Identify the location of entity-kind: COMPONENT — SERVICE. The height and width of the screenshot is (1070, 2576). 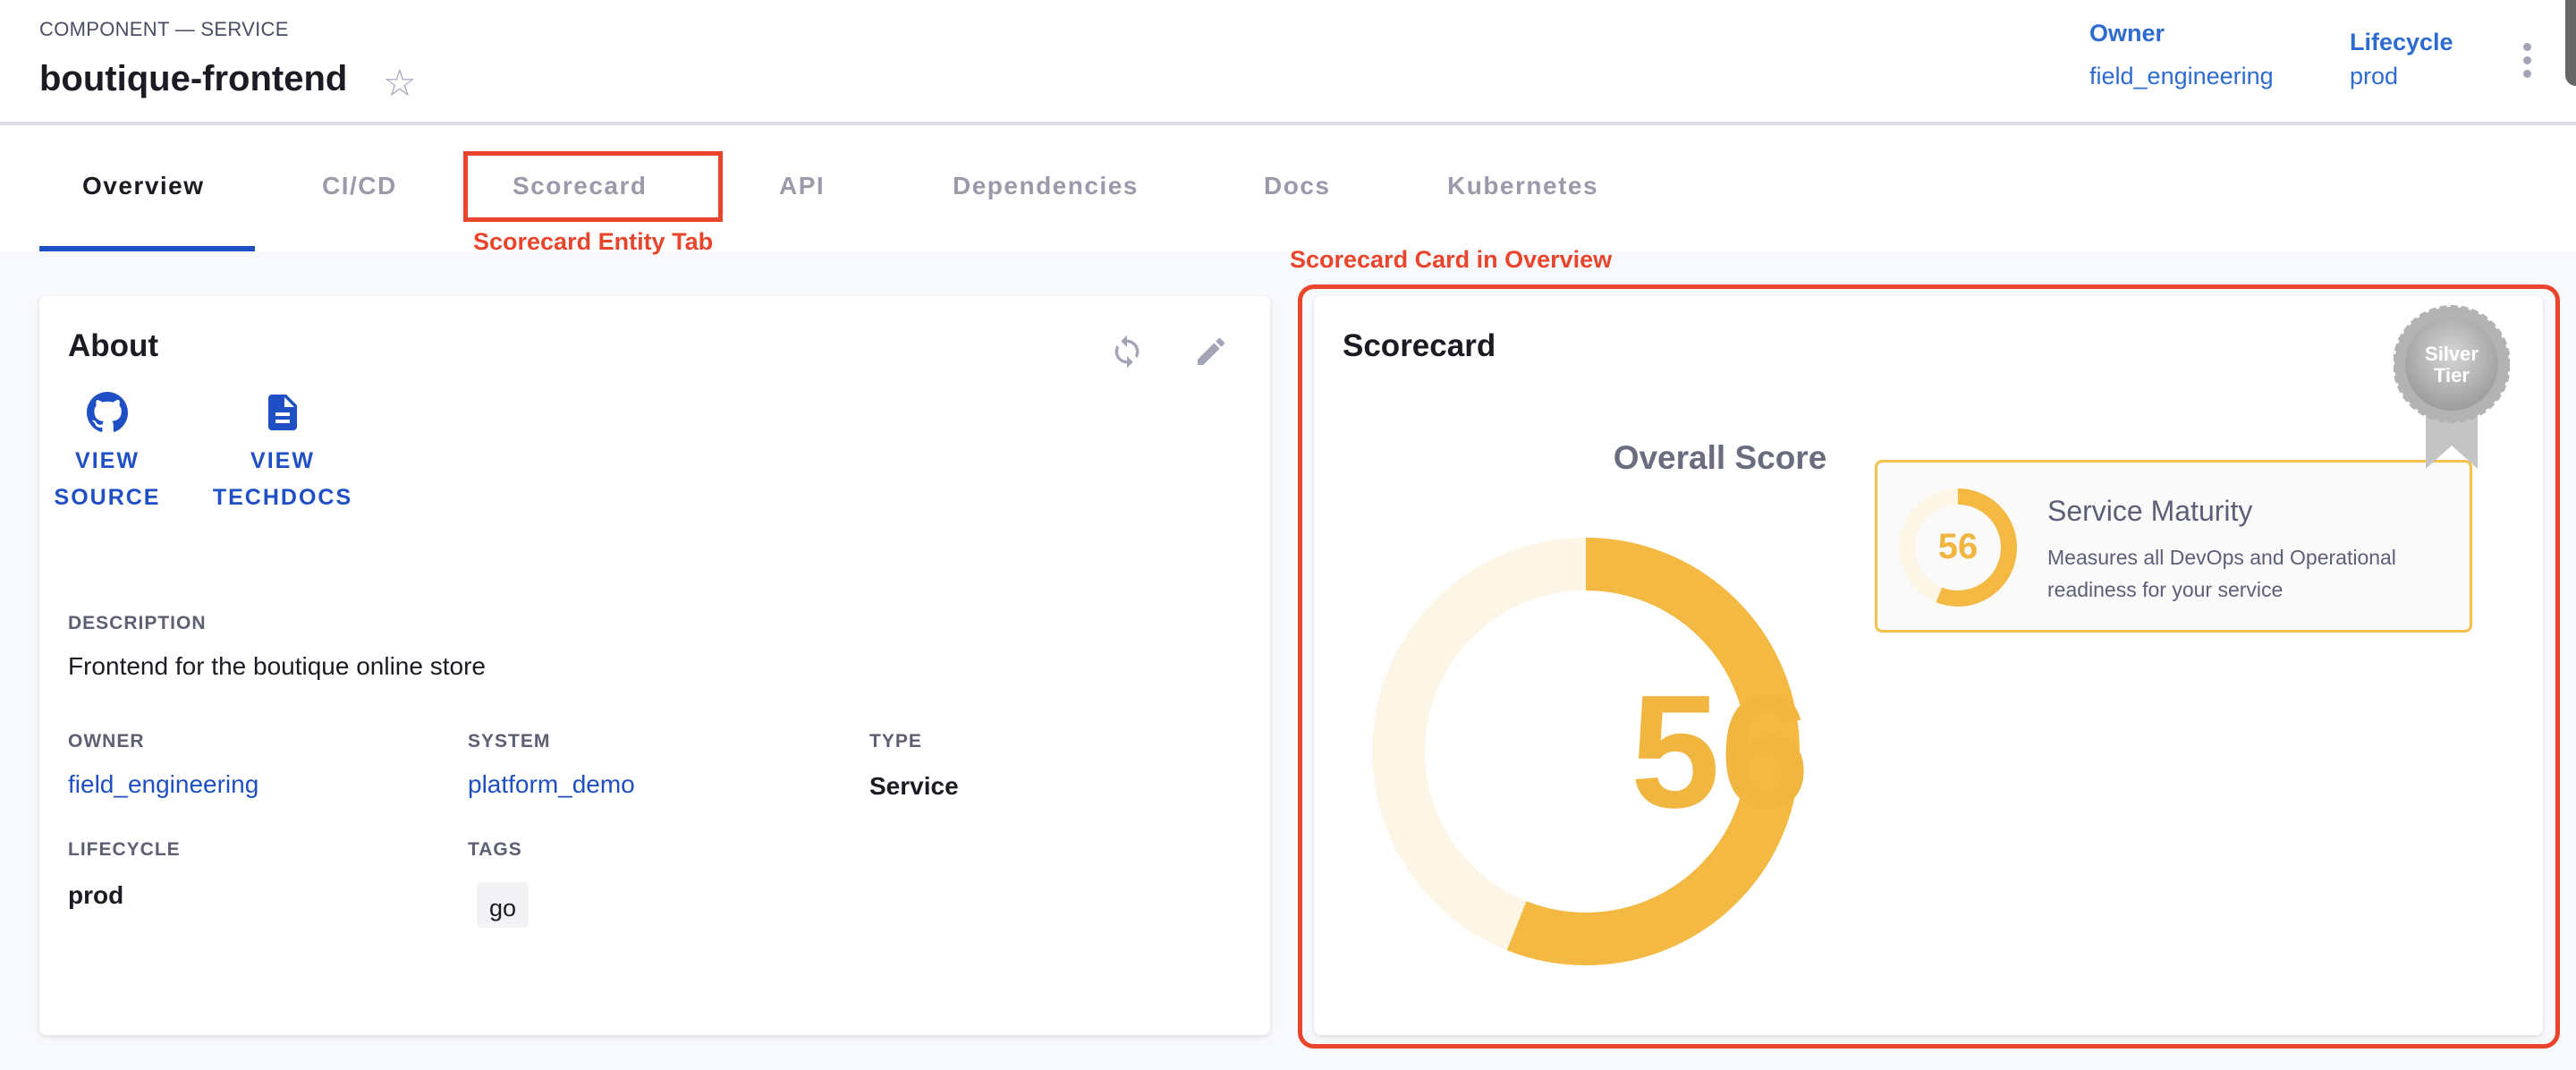
(164, 29).